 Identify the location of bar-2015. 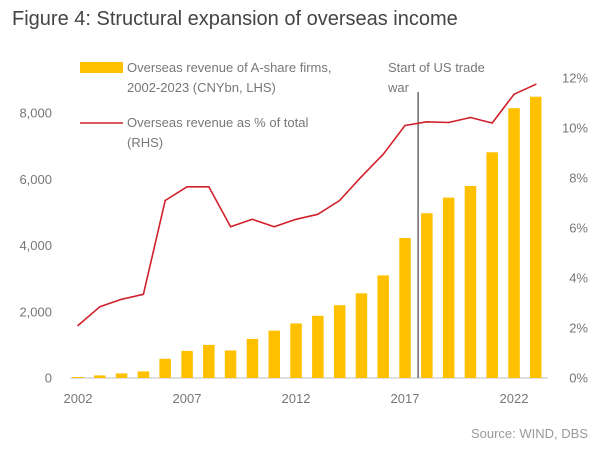
(361, 335).